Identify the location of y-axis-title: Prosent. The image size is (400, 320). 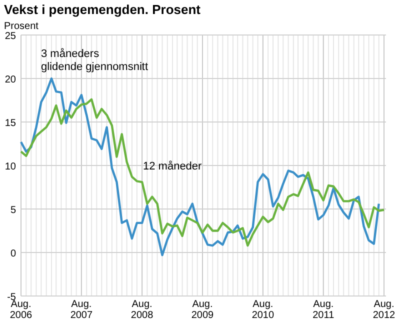
(21, 26).